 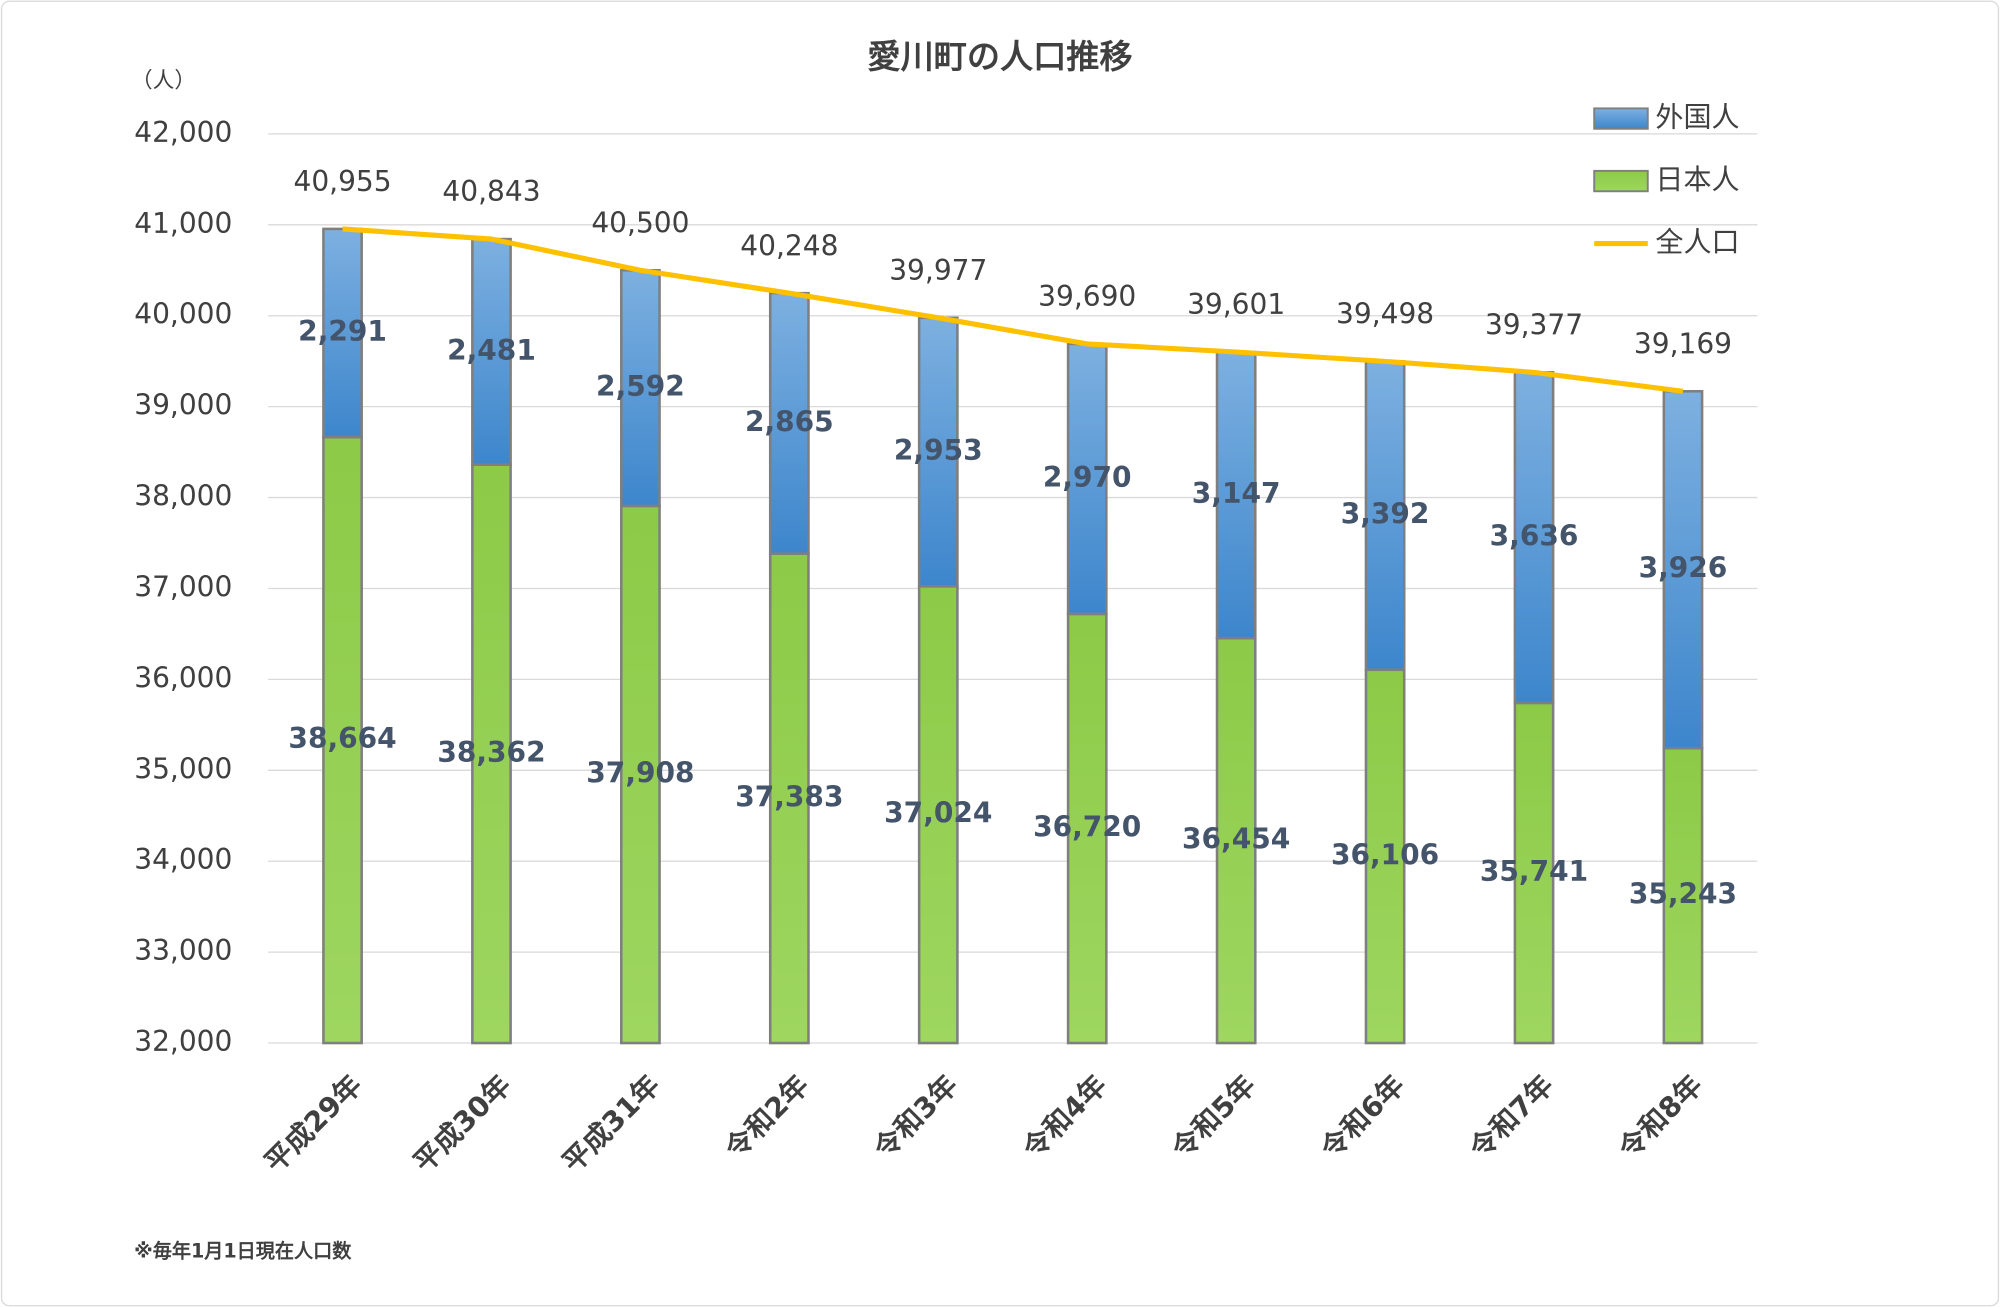 What do you see at coordinates (342, 181) in the screenshot?
I see `data-label: 40,955` at bounding box center [342, 181].